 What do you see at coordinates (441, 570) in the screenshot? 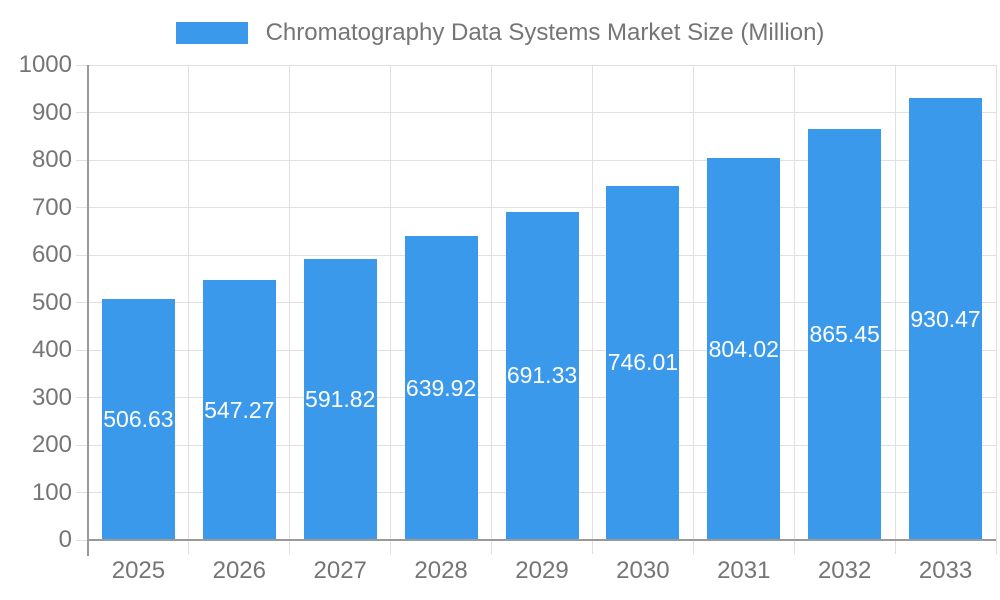
I see `x-axis-label-2028: 2028` at bounding box center [441, 570].